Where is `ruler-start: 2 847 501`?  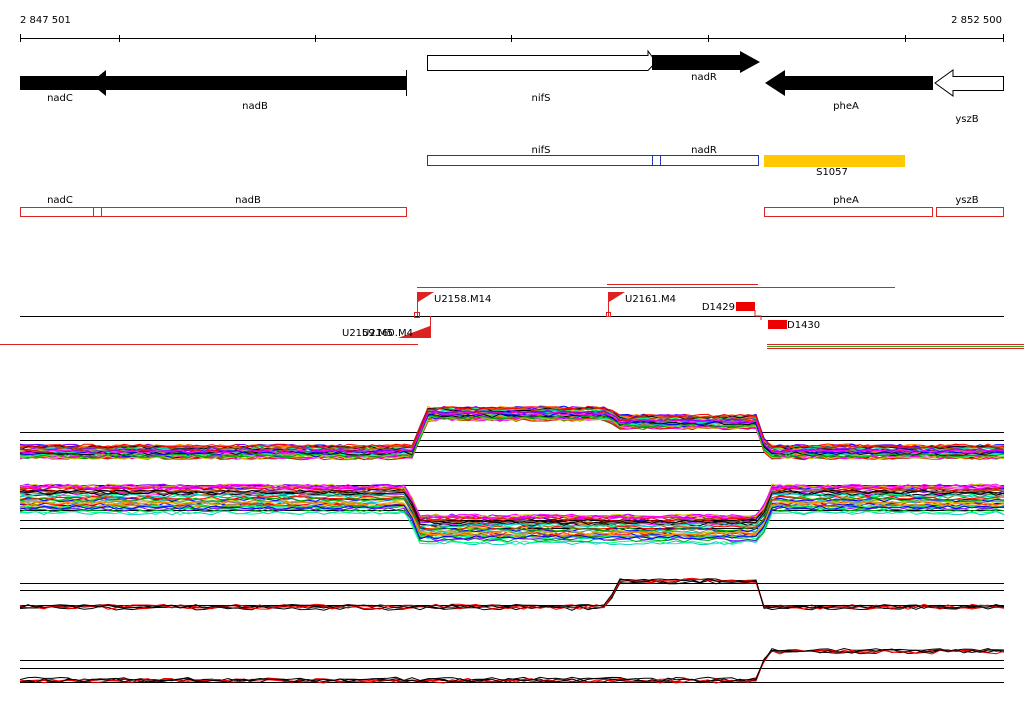
ruler-start: 2 847 501 is located at coordinates (45, 20).